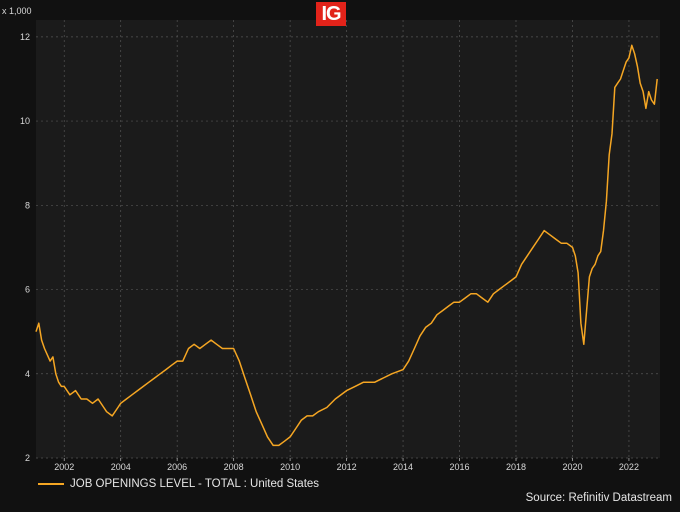 The image size is (680, 512). Describe the element at coordinates (572, 467) in the screenshot. I see `x-tick-label: 2020` at that location.